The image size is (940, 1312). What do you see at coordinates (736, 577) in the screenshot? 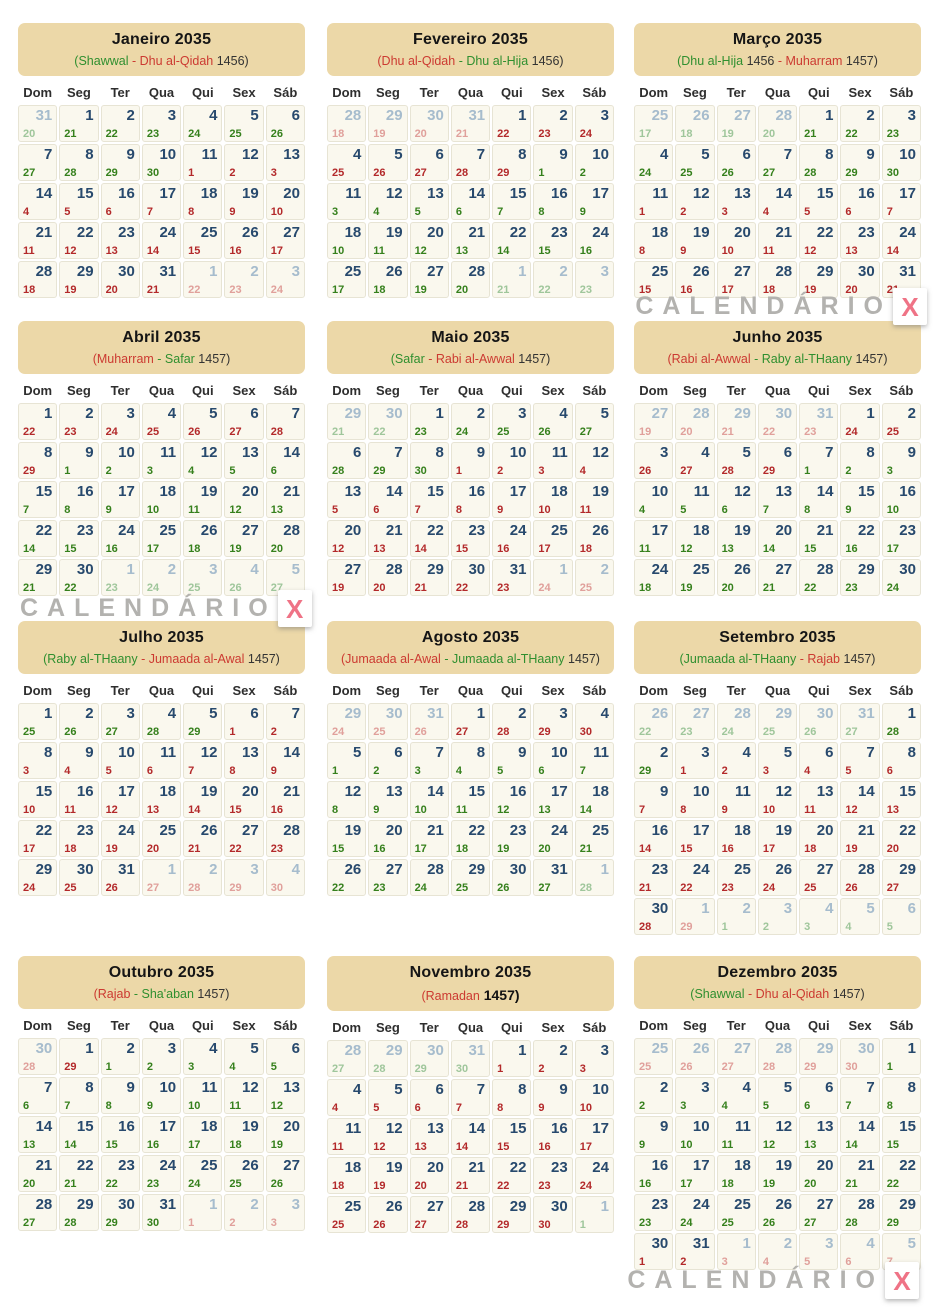
I see `day-cell: 26 20` at bounding box center [736, 577].